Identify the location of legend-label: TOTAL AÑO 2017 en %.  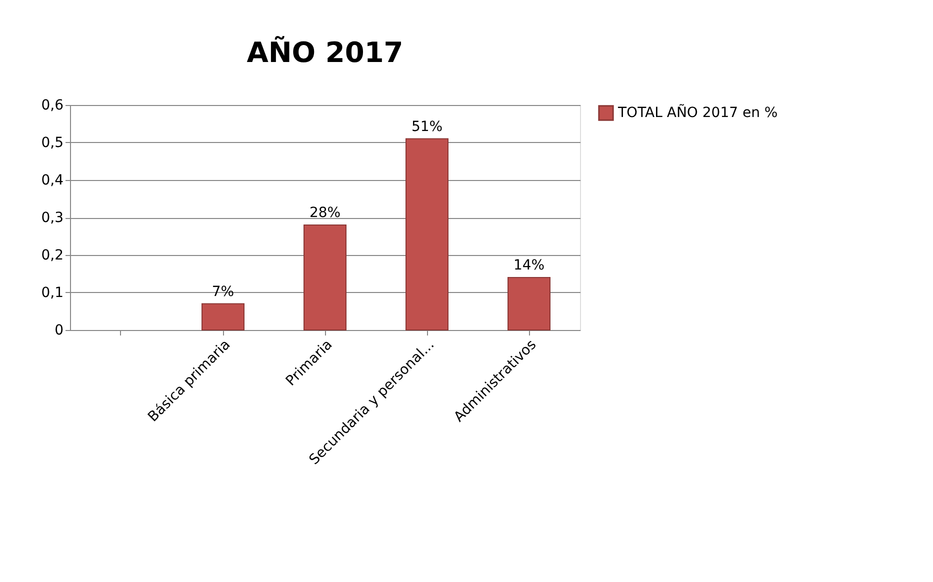
(697, 112).